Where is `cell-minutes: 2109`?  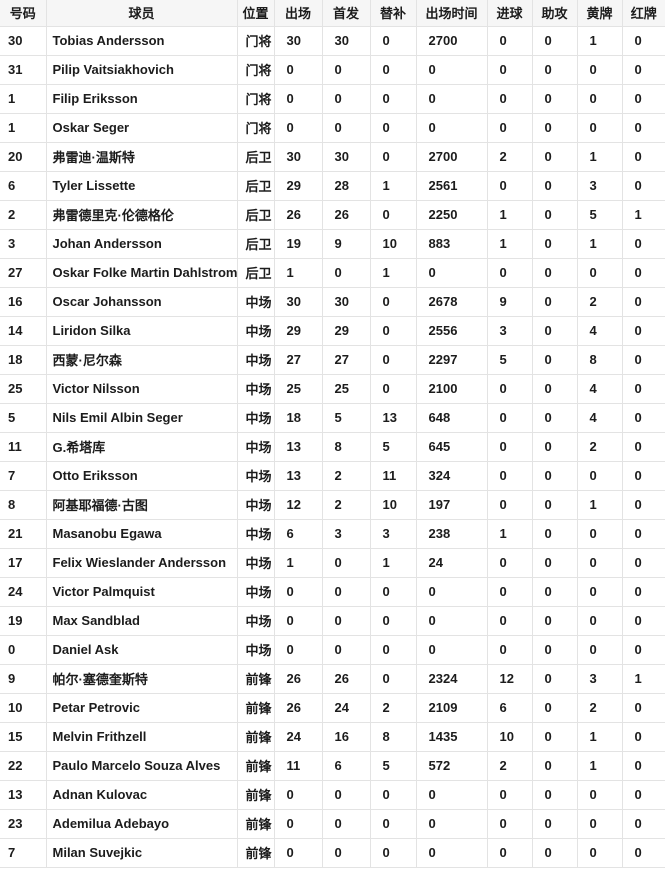
cell-minutes: 2109 is located at coordinates (452, 708).